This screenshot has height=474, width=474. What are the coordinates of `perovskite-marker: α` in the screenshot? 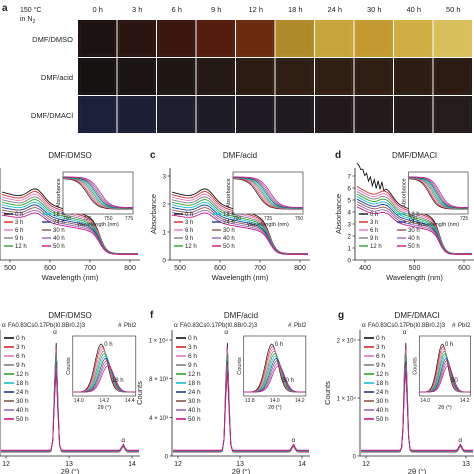 It's located at (176, 325).